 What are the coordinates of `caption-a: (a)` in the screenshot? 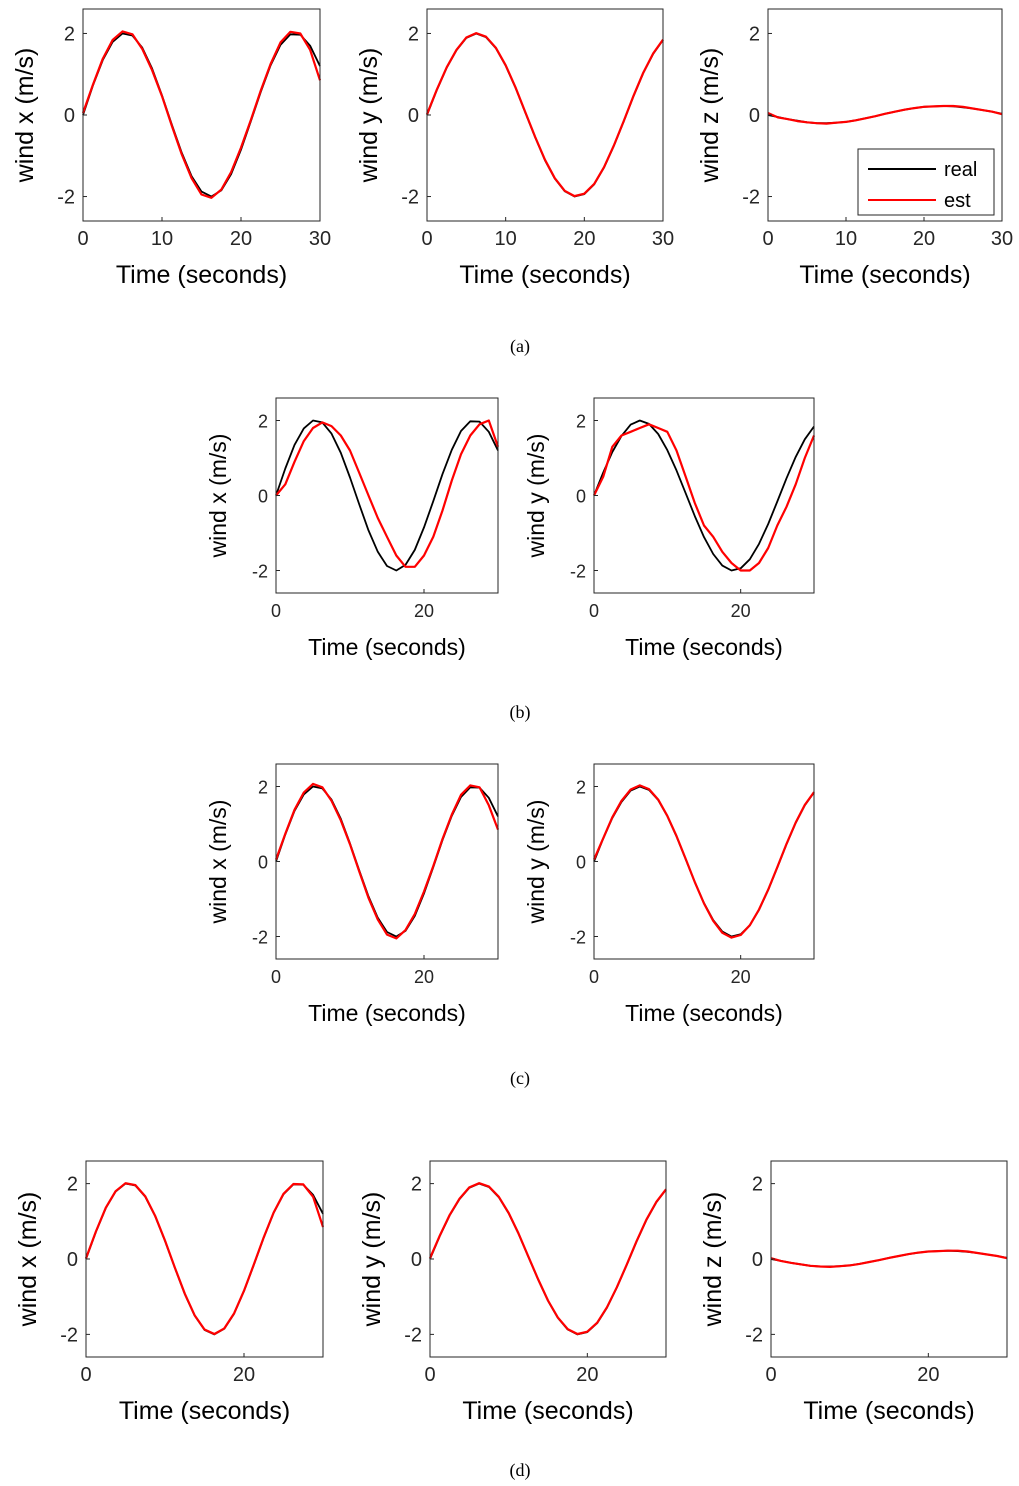 It's located at (520, 346).